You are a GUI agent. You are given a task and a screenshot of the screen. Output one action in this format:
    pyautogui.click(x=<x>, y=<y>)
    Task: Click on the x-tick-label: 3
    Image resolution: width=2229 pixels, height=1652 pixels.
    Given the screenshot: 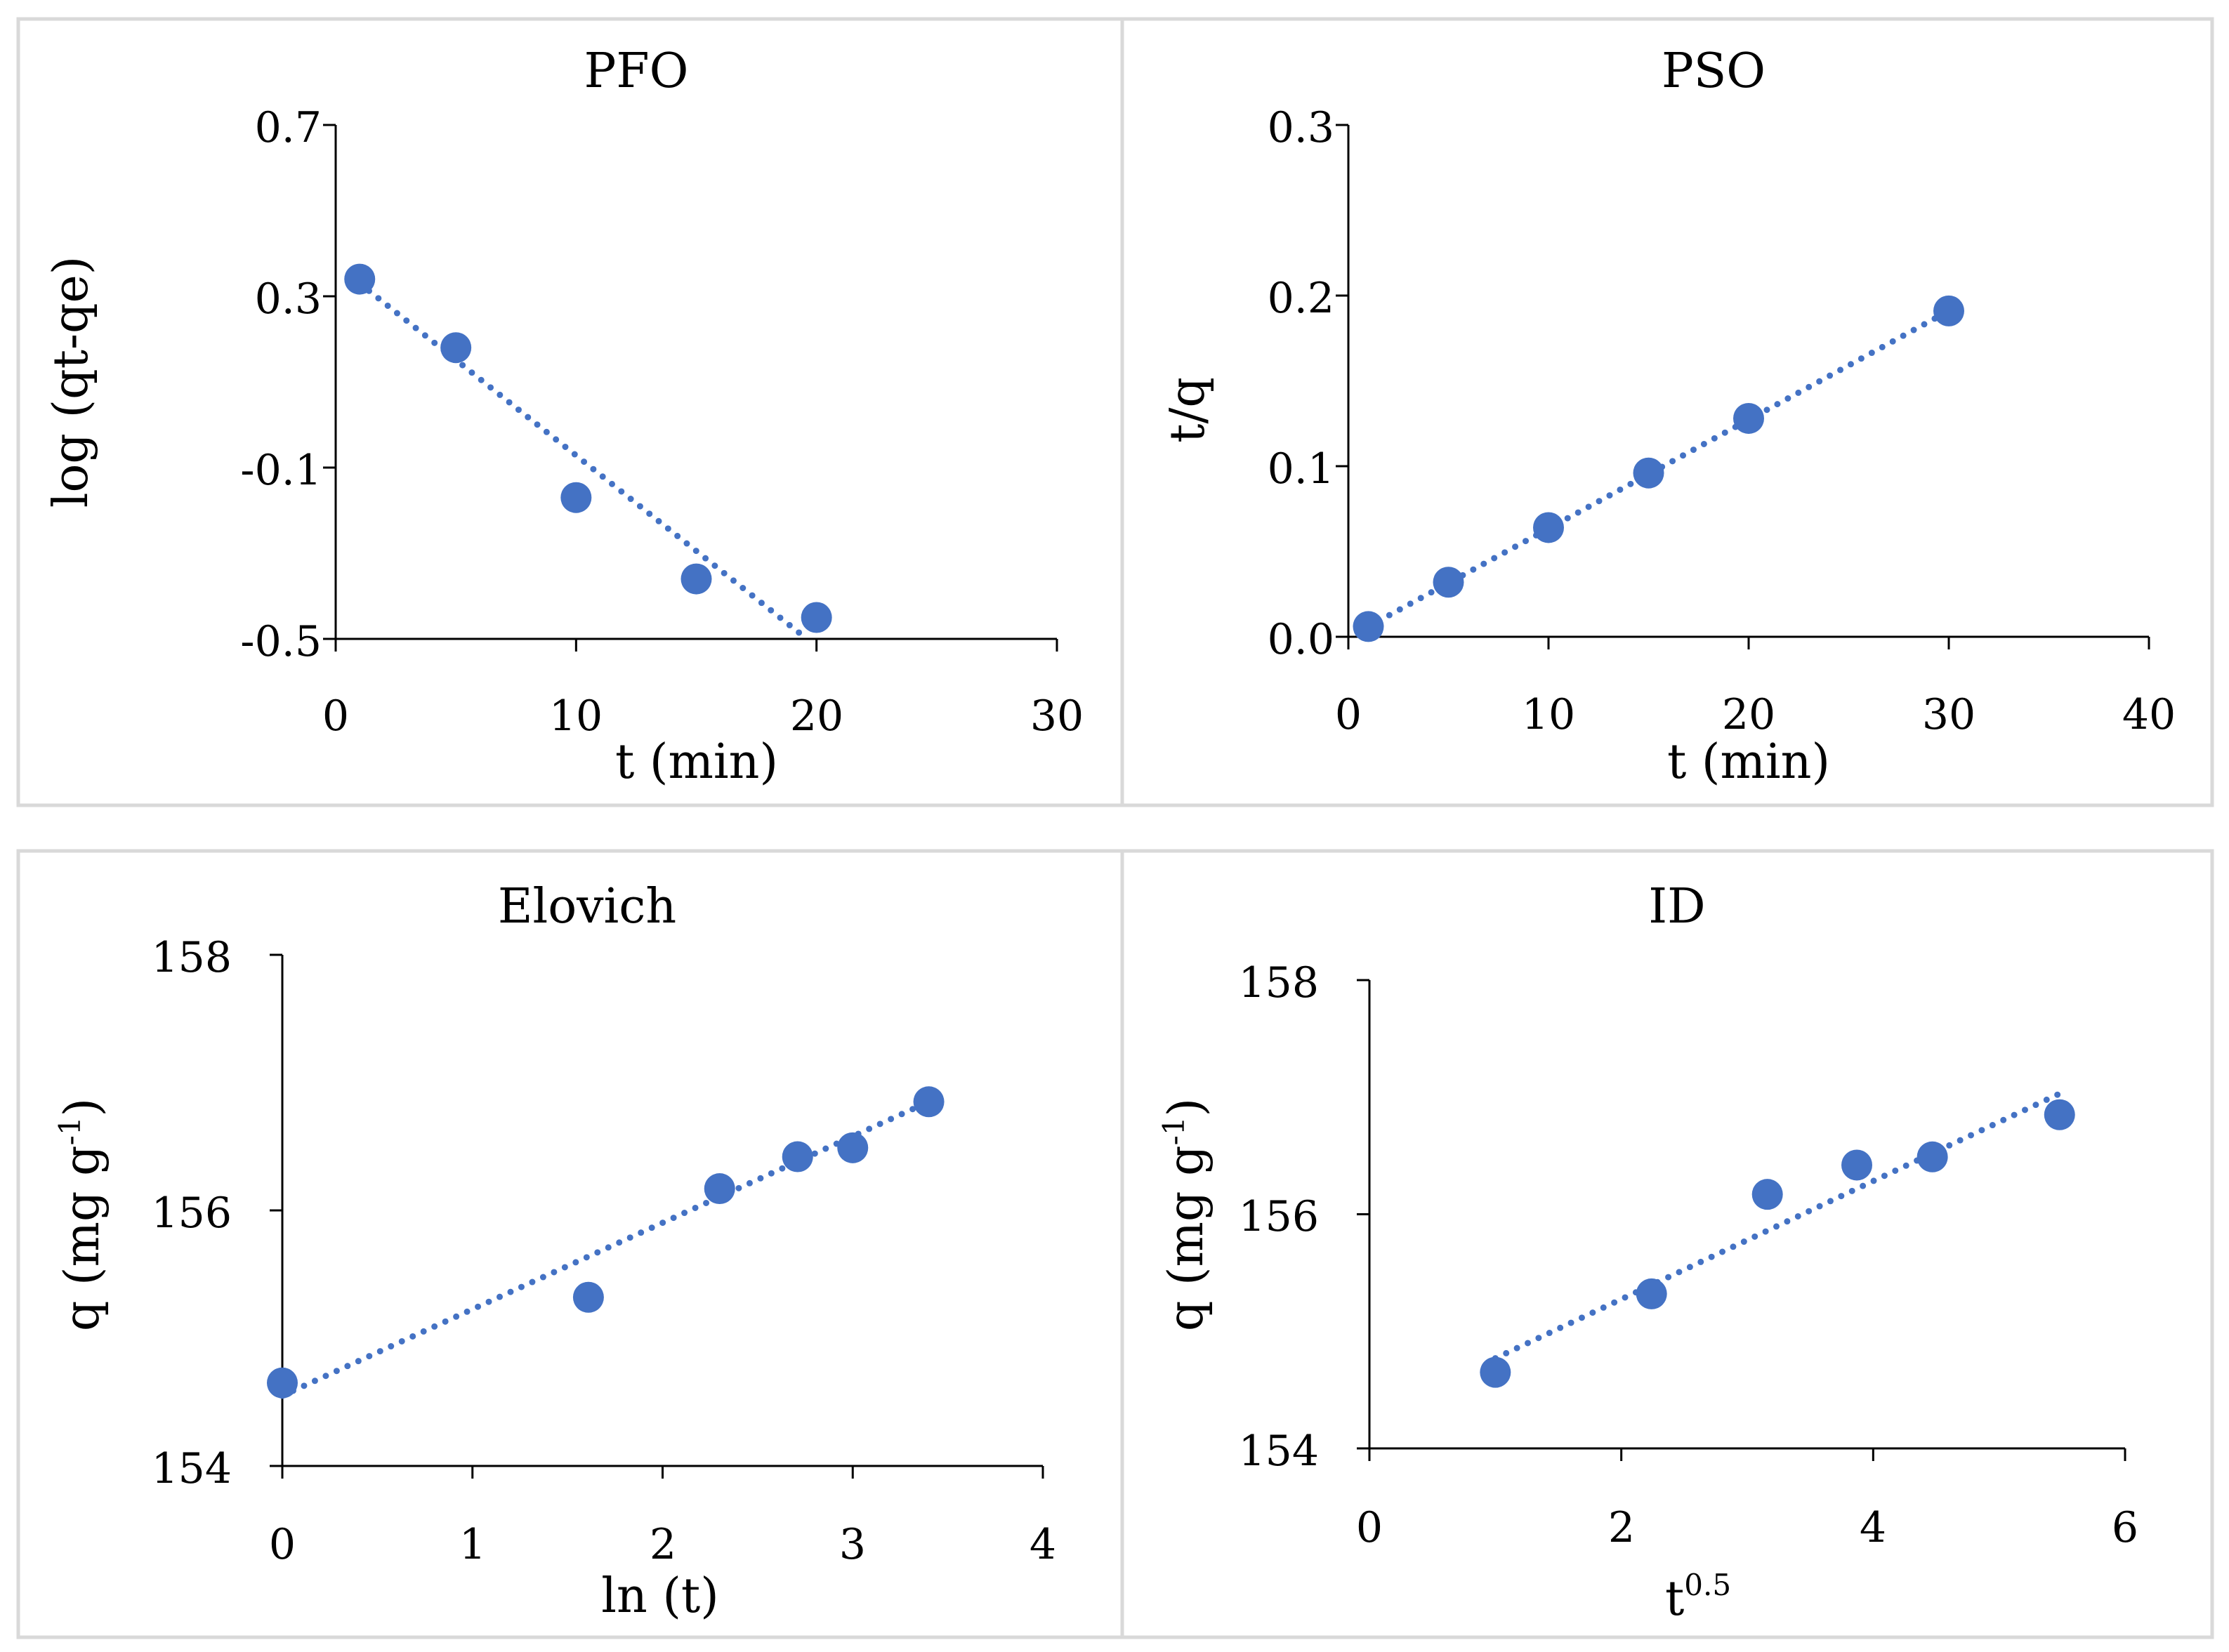 What is the action you would take?
    pyautogui.click(x=852, y=1544)
    